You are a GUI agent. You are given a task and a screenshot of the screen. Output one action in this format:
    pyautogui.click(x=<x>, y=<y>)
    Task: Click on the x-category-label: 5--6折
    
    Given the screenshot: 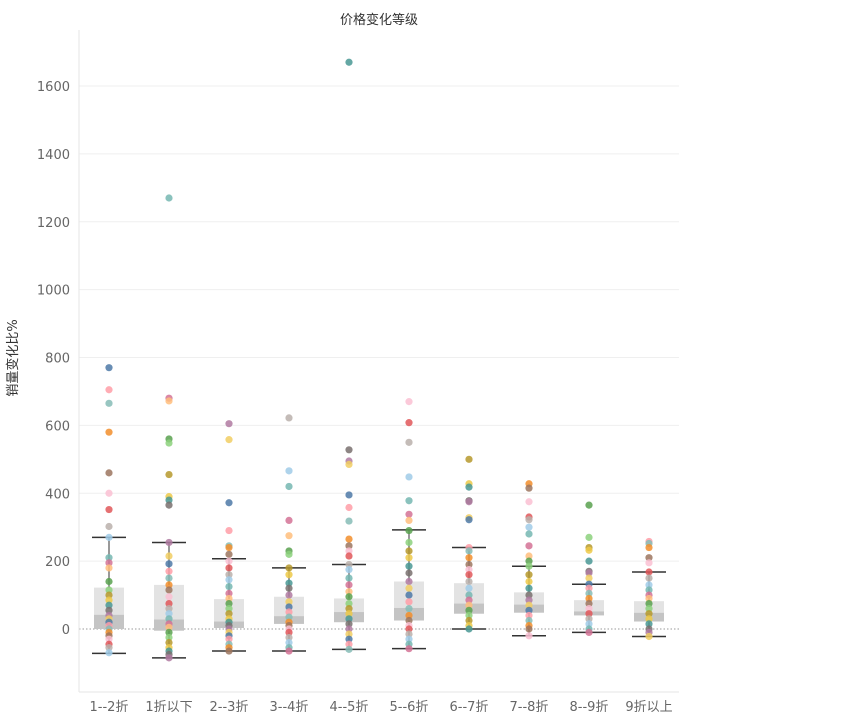 What is the action you would take?
    pyautogui.click(x=409, y=707)
    